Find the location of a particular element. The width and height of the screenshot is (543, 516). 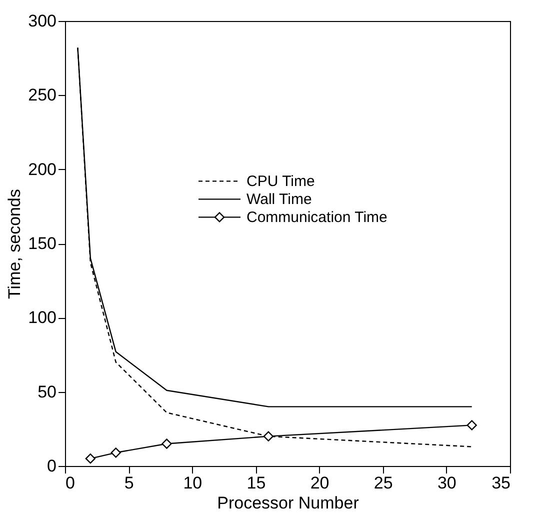

x-tick-label: 20 is located at coordinates (320, 483).